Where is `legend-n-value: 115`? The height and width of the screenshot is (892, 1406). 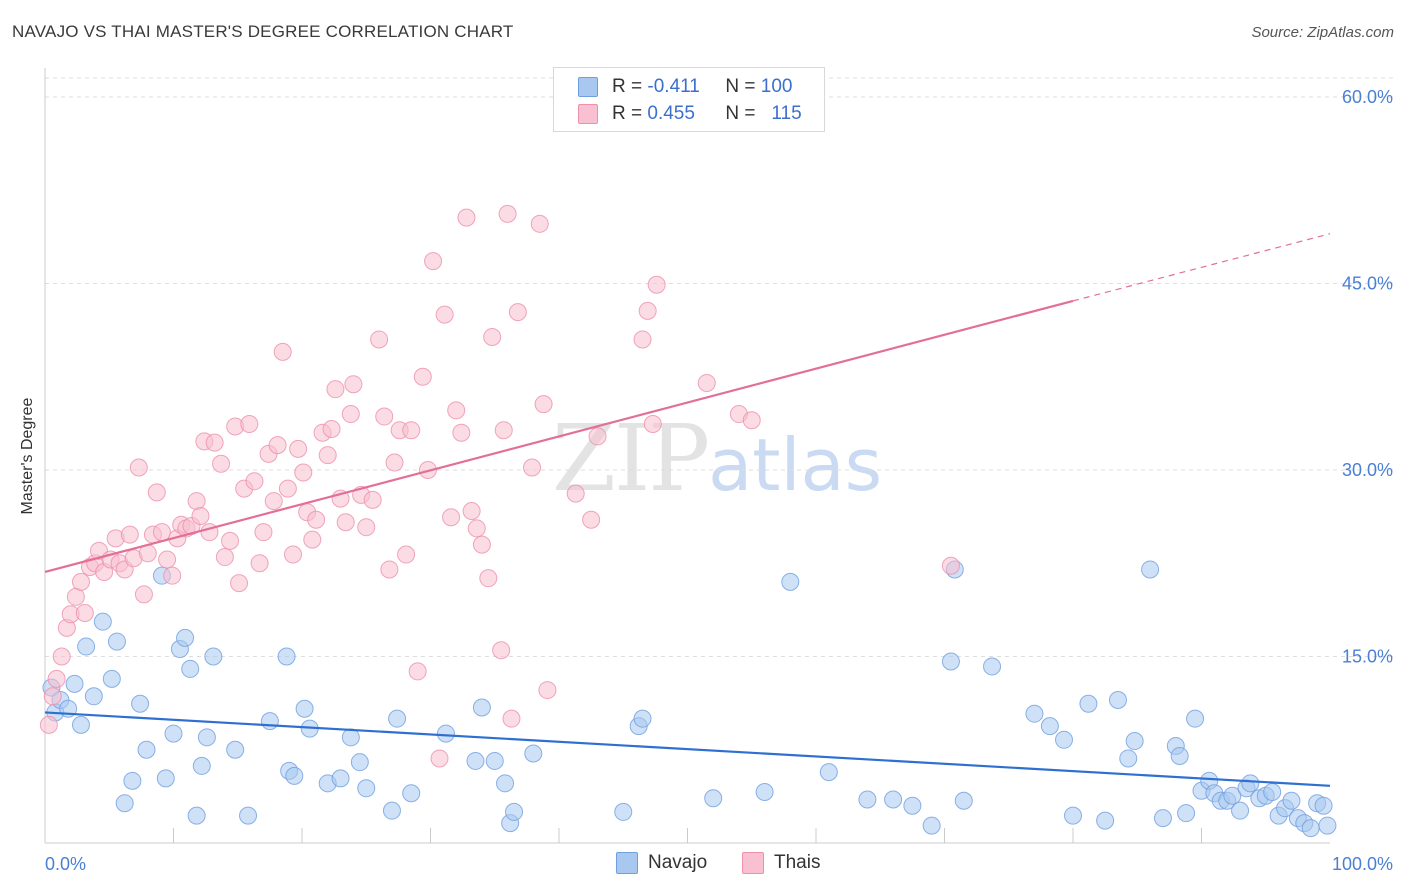
legend-n-value: 115 is located at coordinates (786, 113).